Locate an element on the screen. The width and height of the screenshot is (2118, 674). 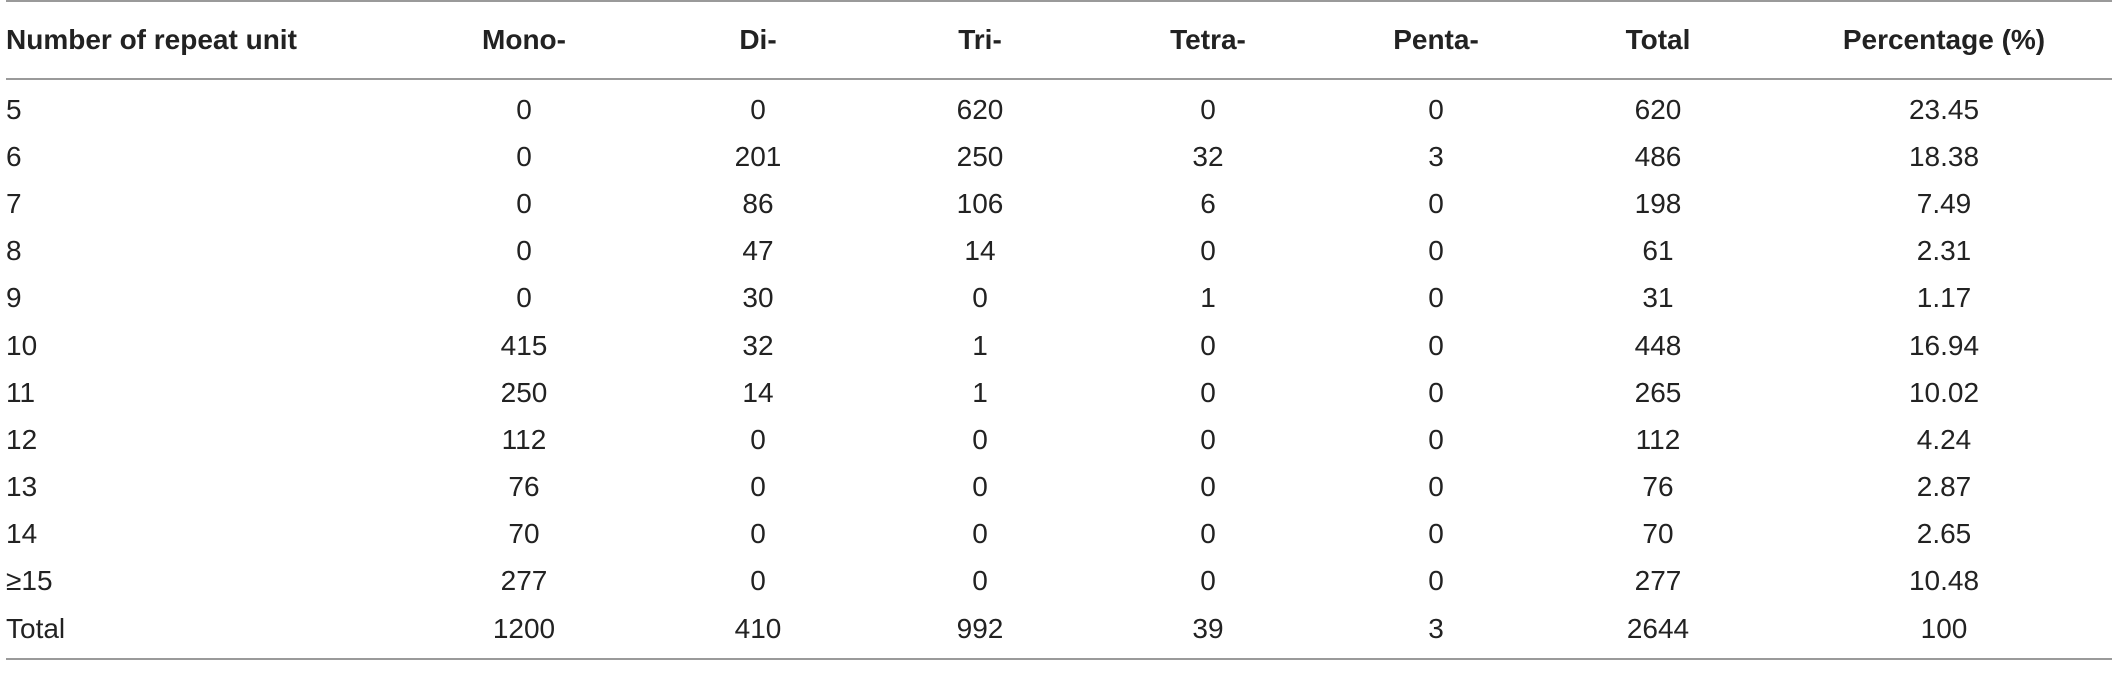
cell-mono: 250 is located at coordinates (524, 392).